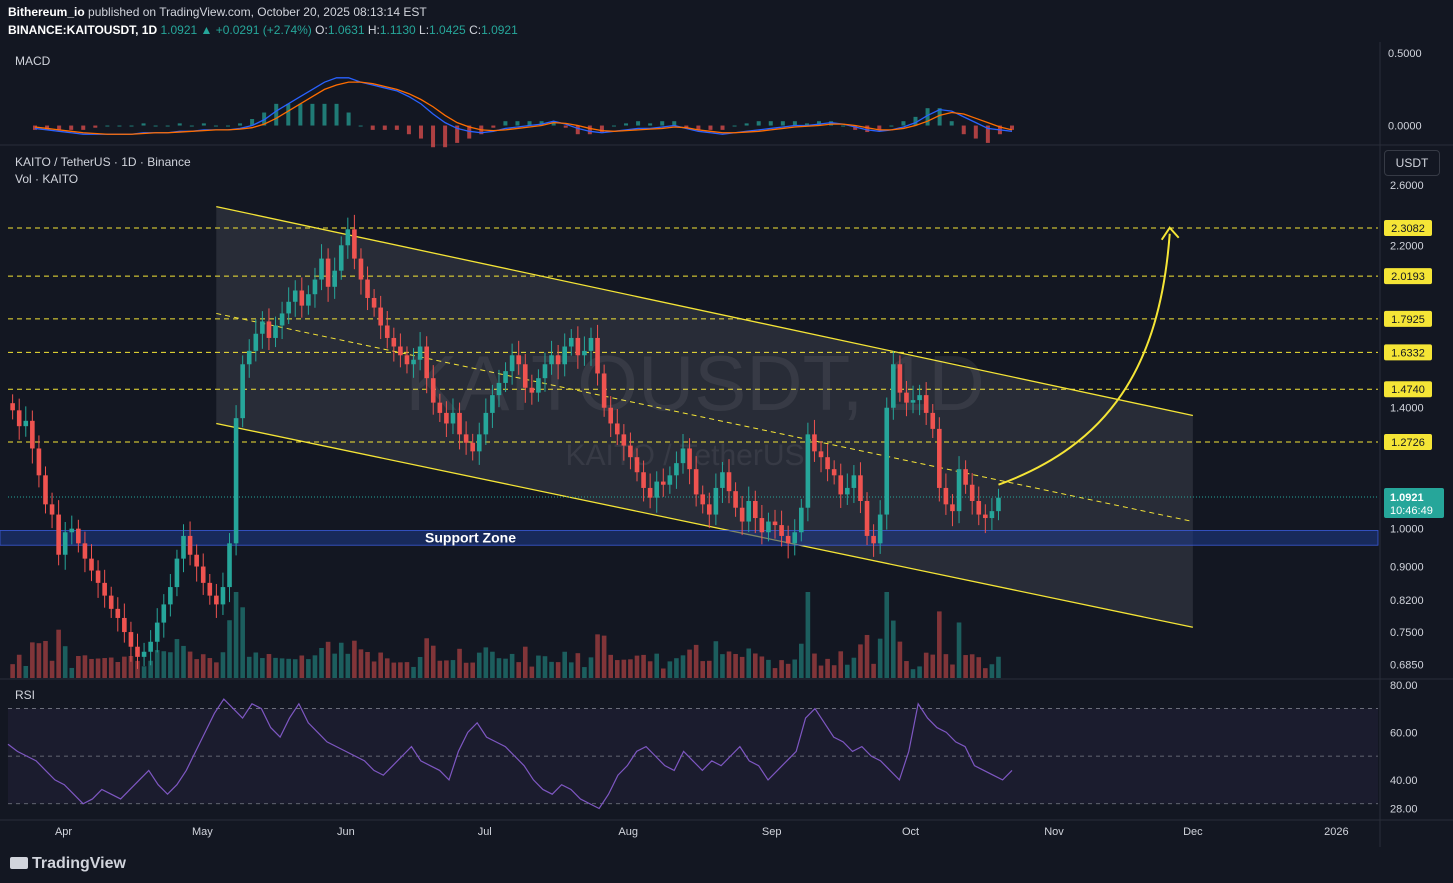 The image size is (1453, 883). What do you see at coordinates (726, 865) in the screenshot?
I see `footer-bar` at bounding box center [726, 865].